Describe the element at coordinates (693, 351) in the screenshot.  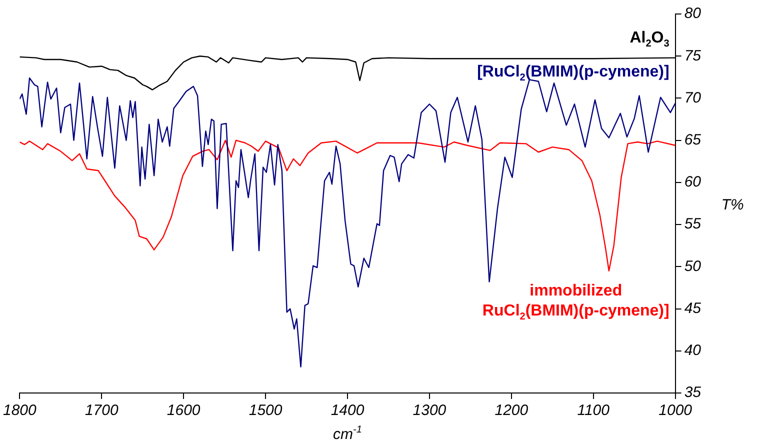
I see `y-tick-label: 40` at that location.